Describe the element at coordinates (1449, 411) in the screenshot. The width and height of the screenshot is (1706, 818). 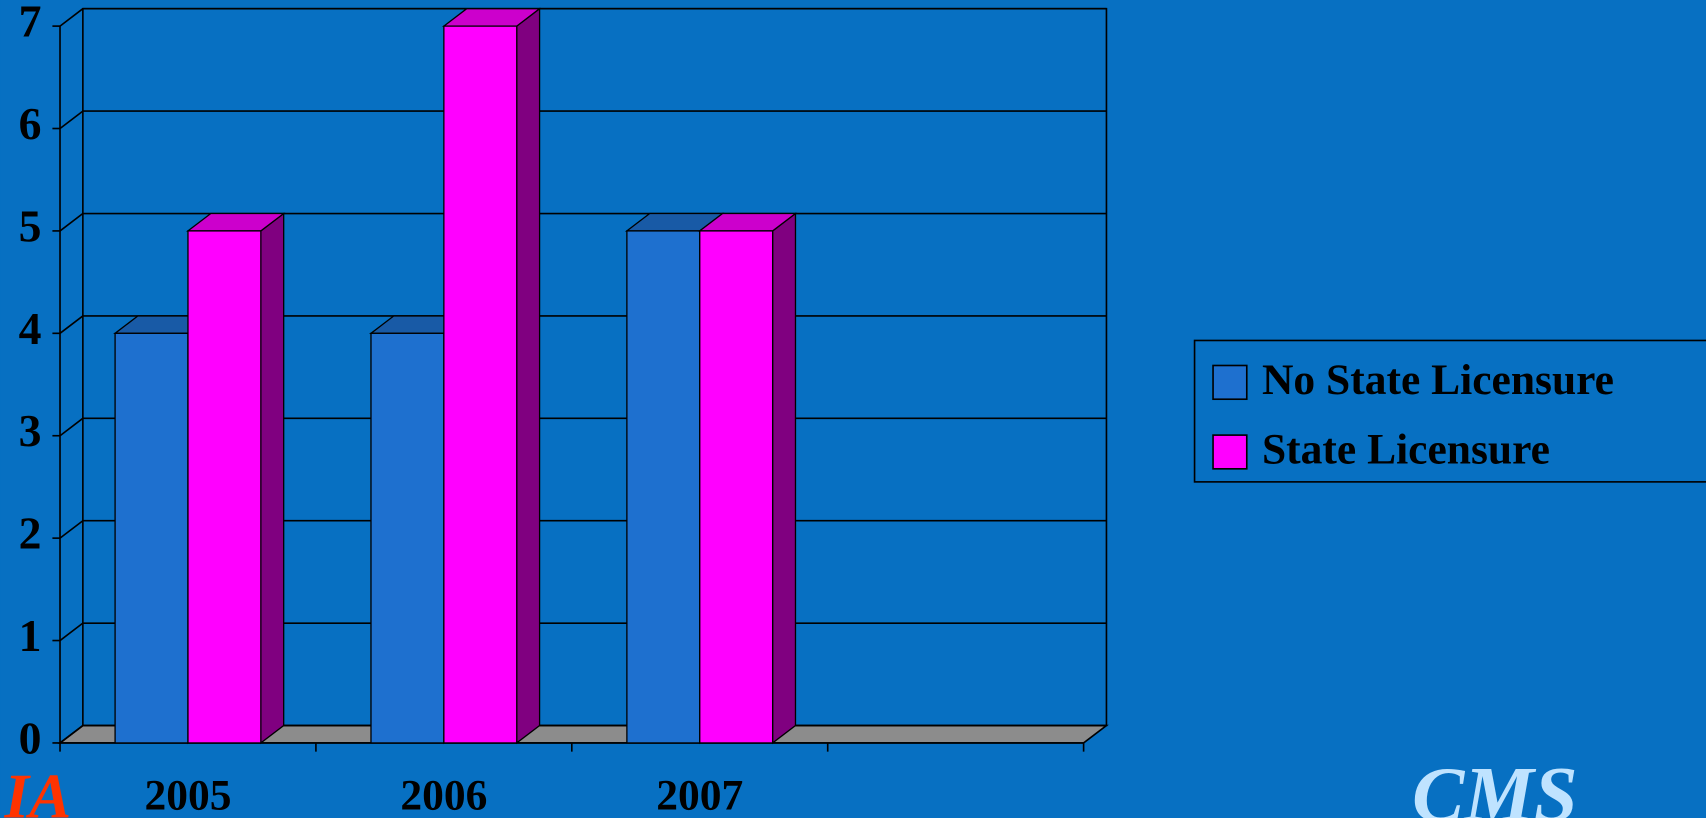
I see `legend-box` at that location.